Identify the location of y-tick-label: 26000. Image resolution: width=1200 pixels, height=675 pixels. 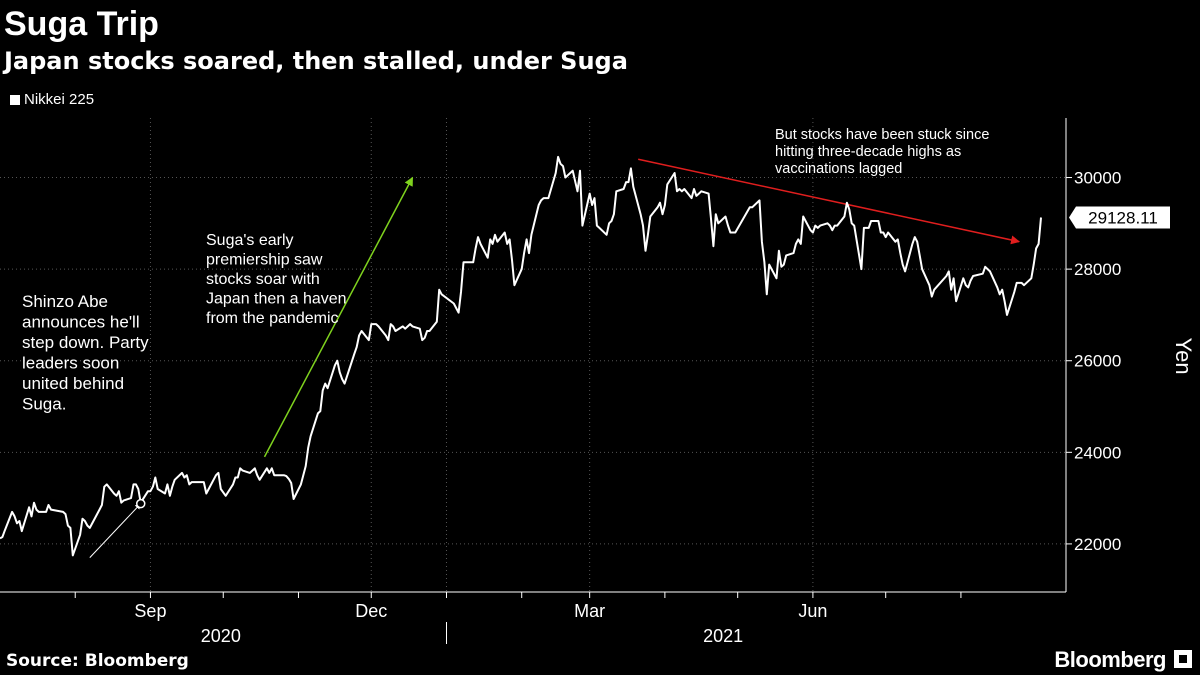
(1097, 361).